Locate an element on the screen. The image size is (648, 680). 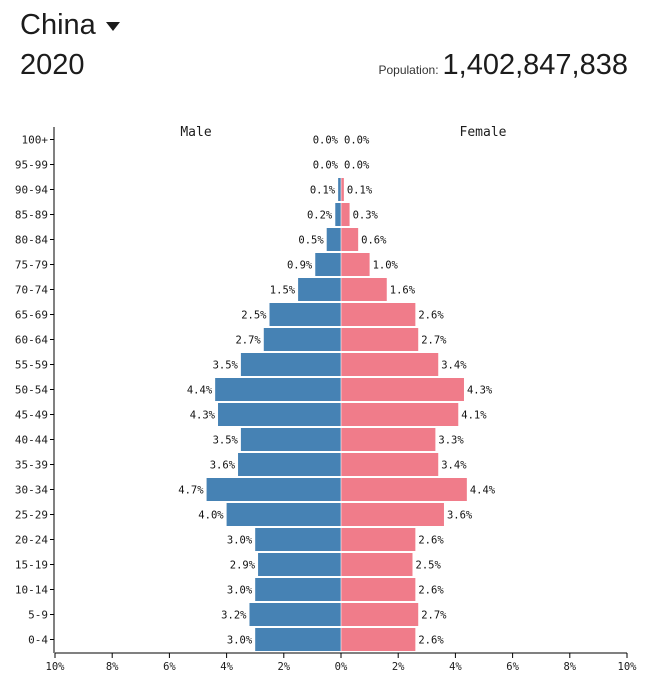
female-value-label: 4.1% is located at coordinates (474, 416).